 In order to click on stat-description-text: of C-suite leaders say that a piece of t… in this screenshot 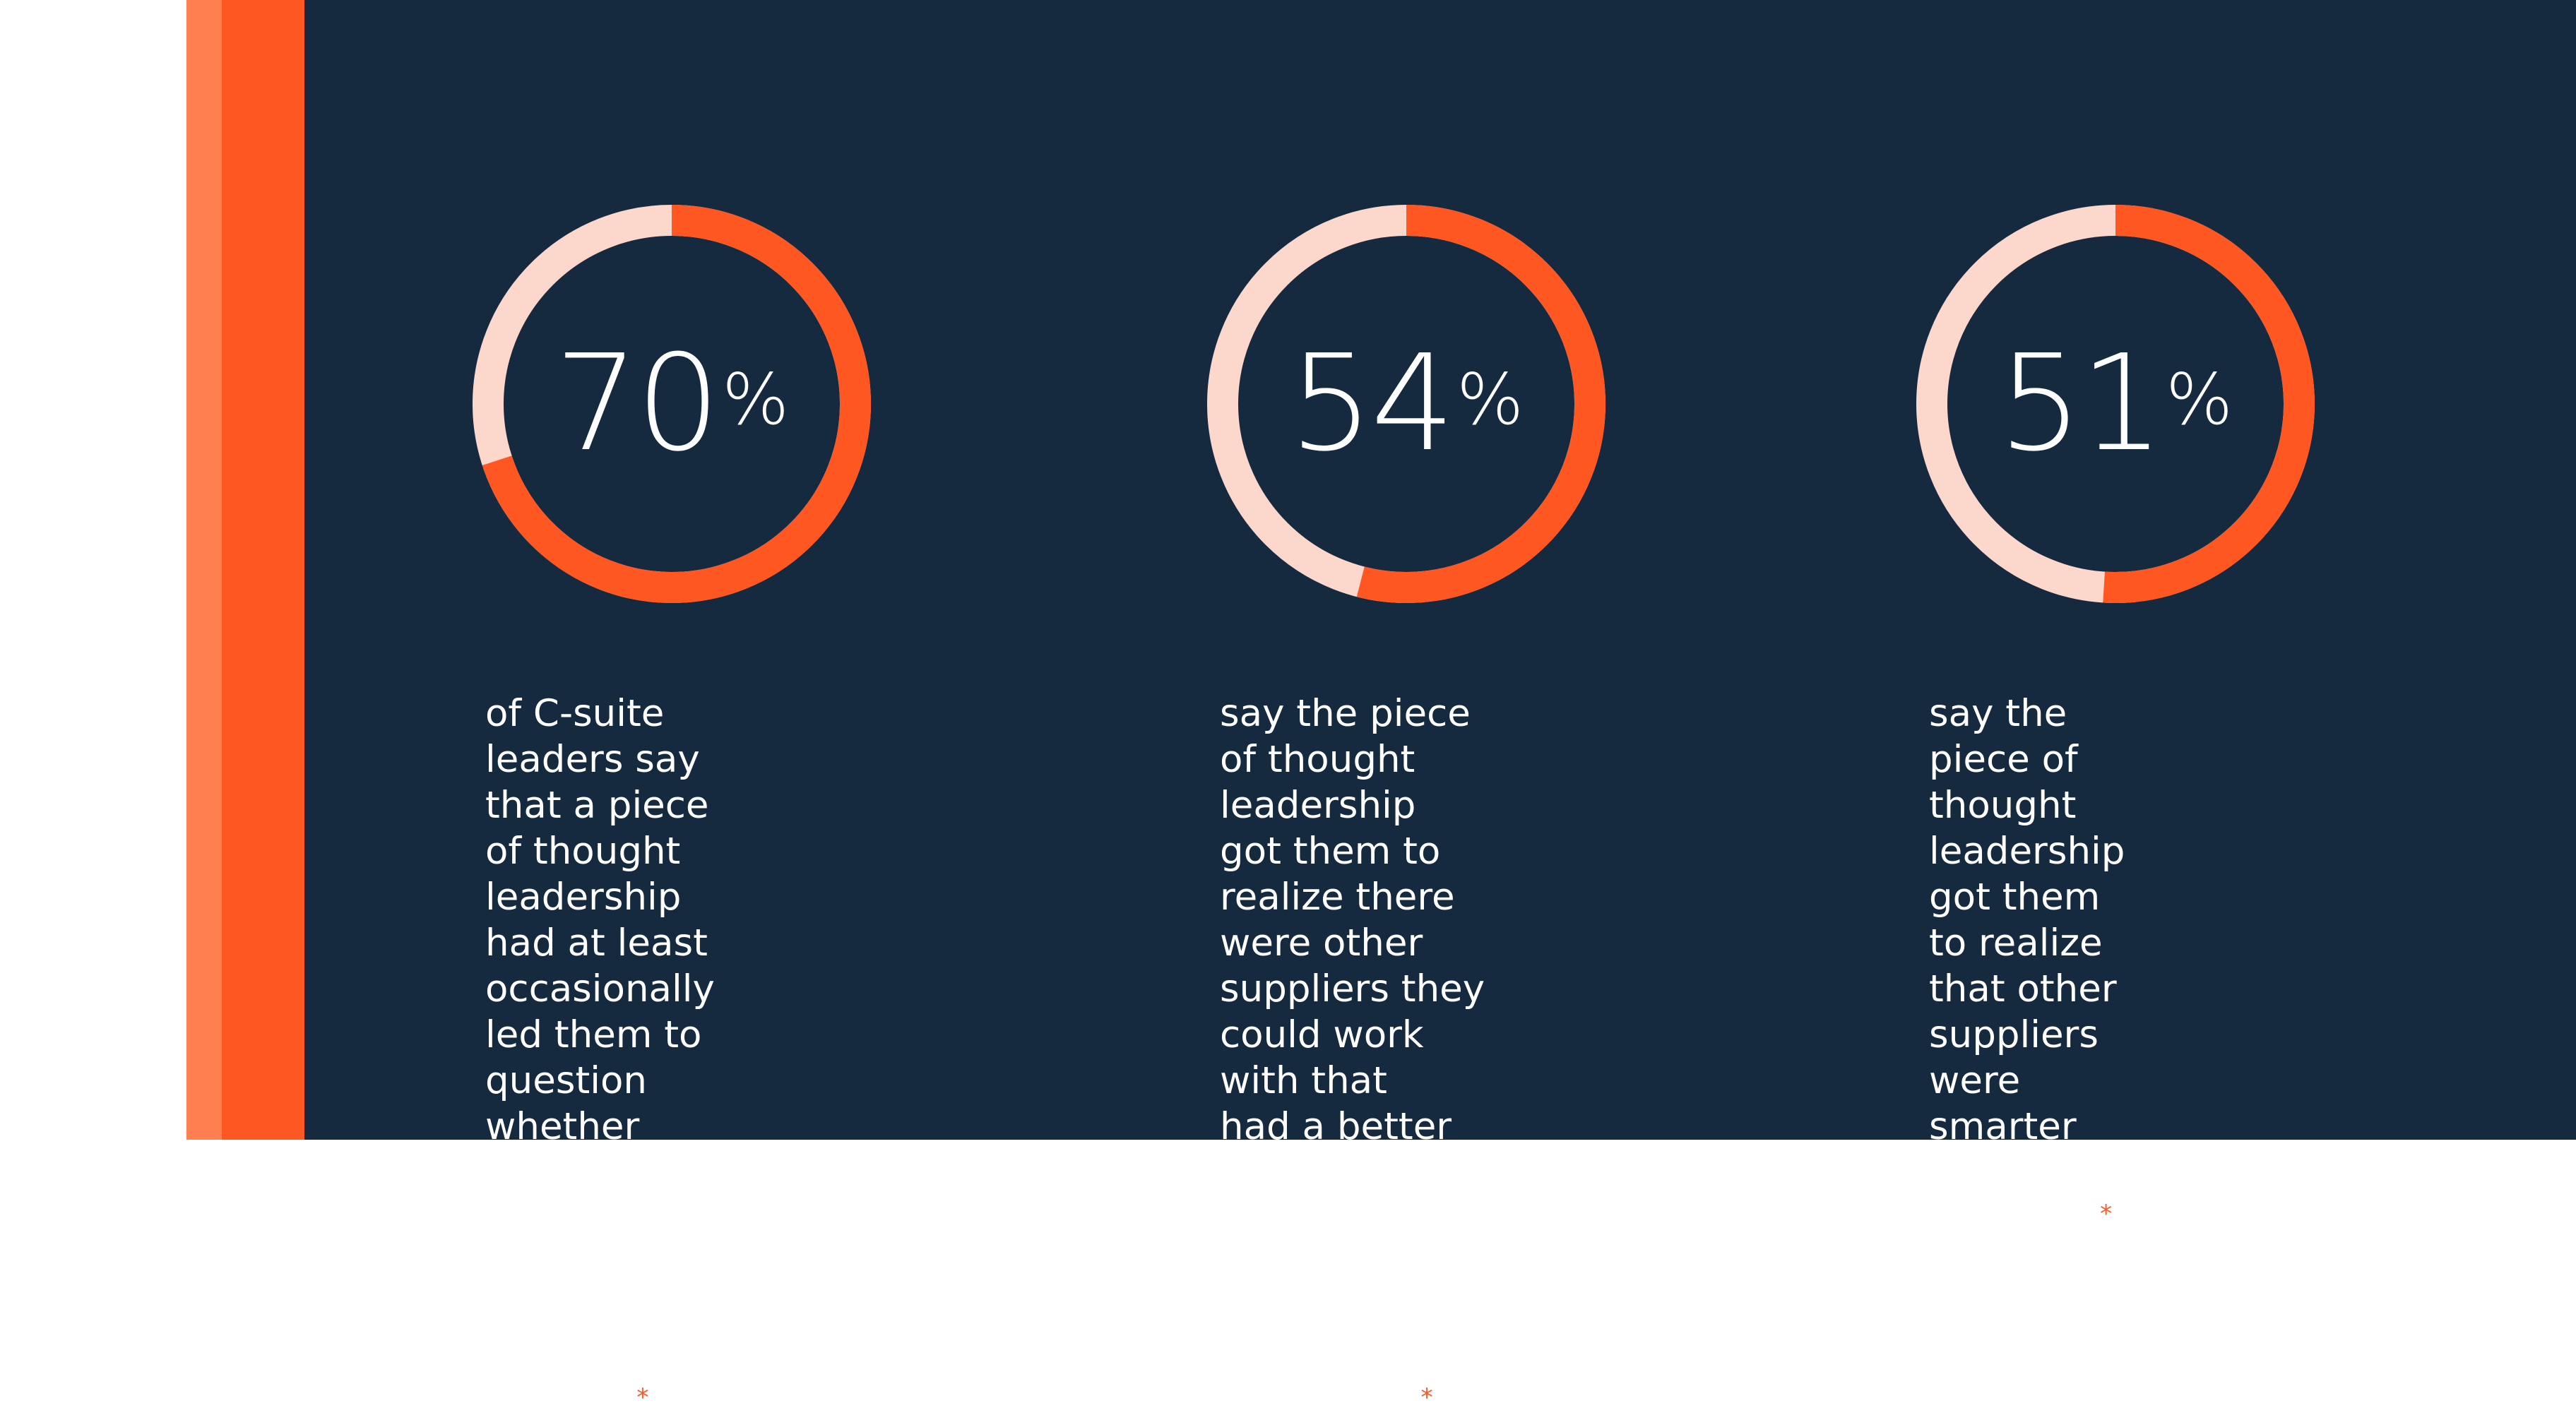, I will do `click(600, 1058)`.